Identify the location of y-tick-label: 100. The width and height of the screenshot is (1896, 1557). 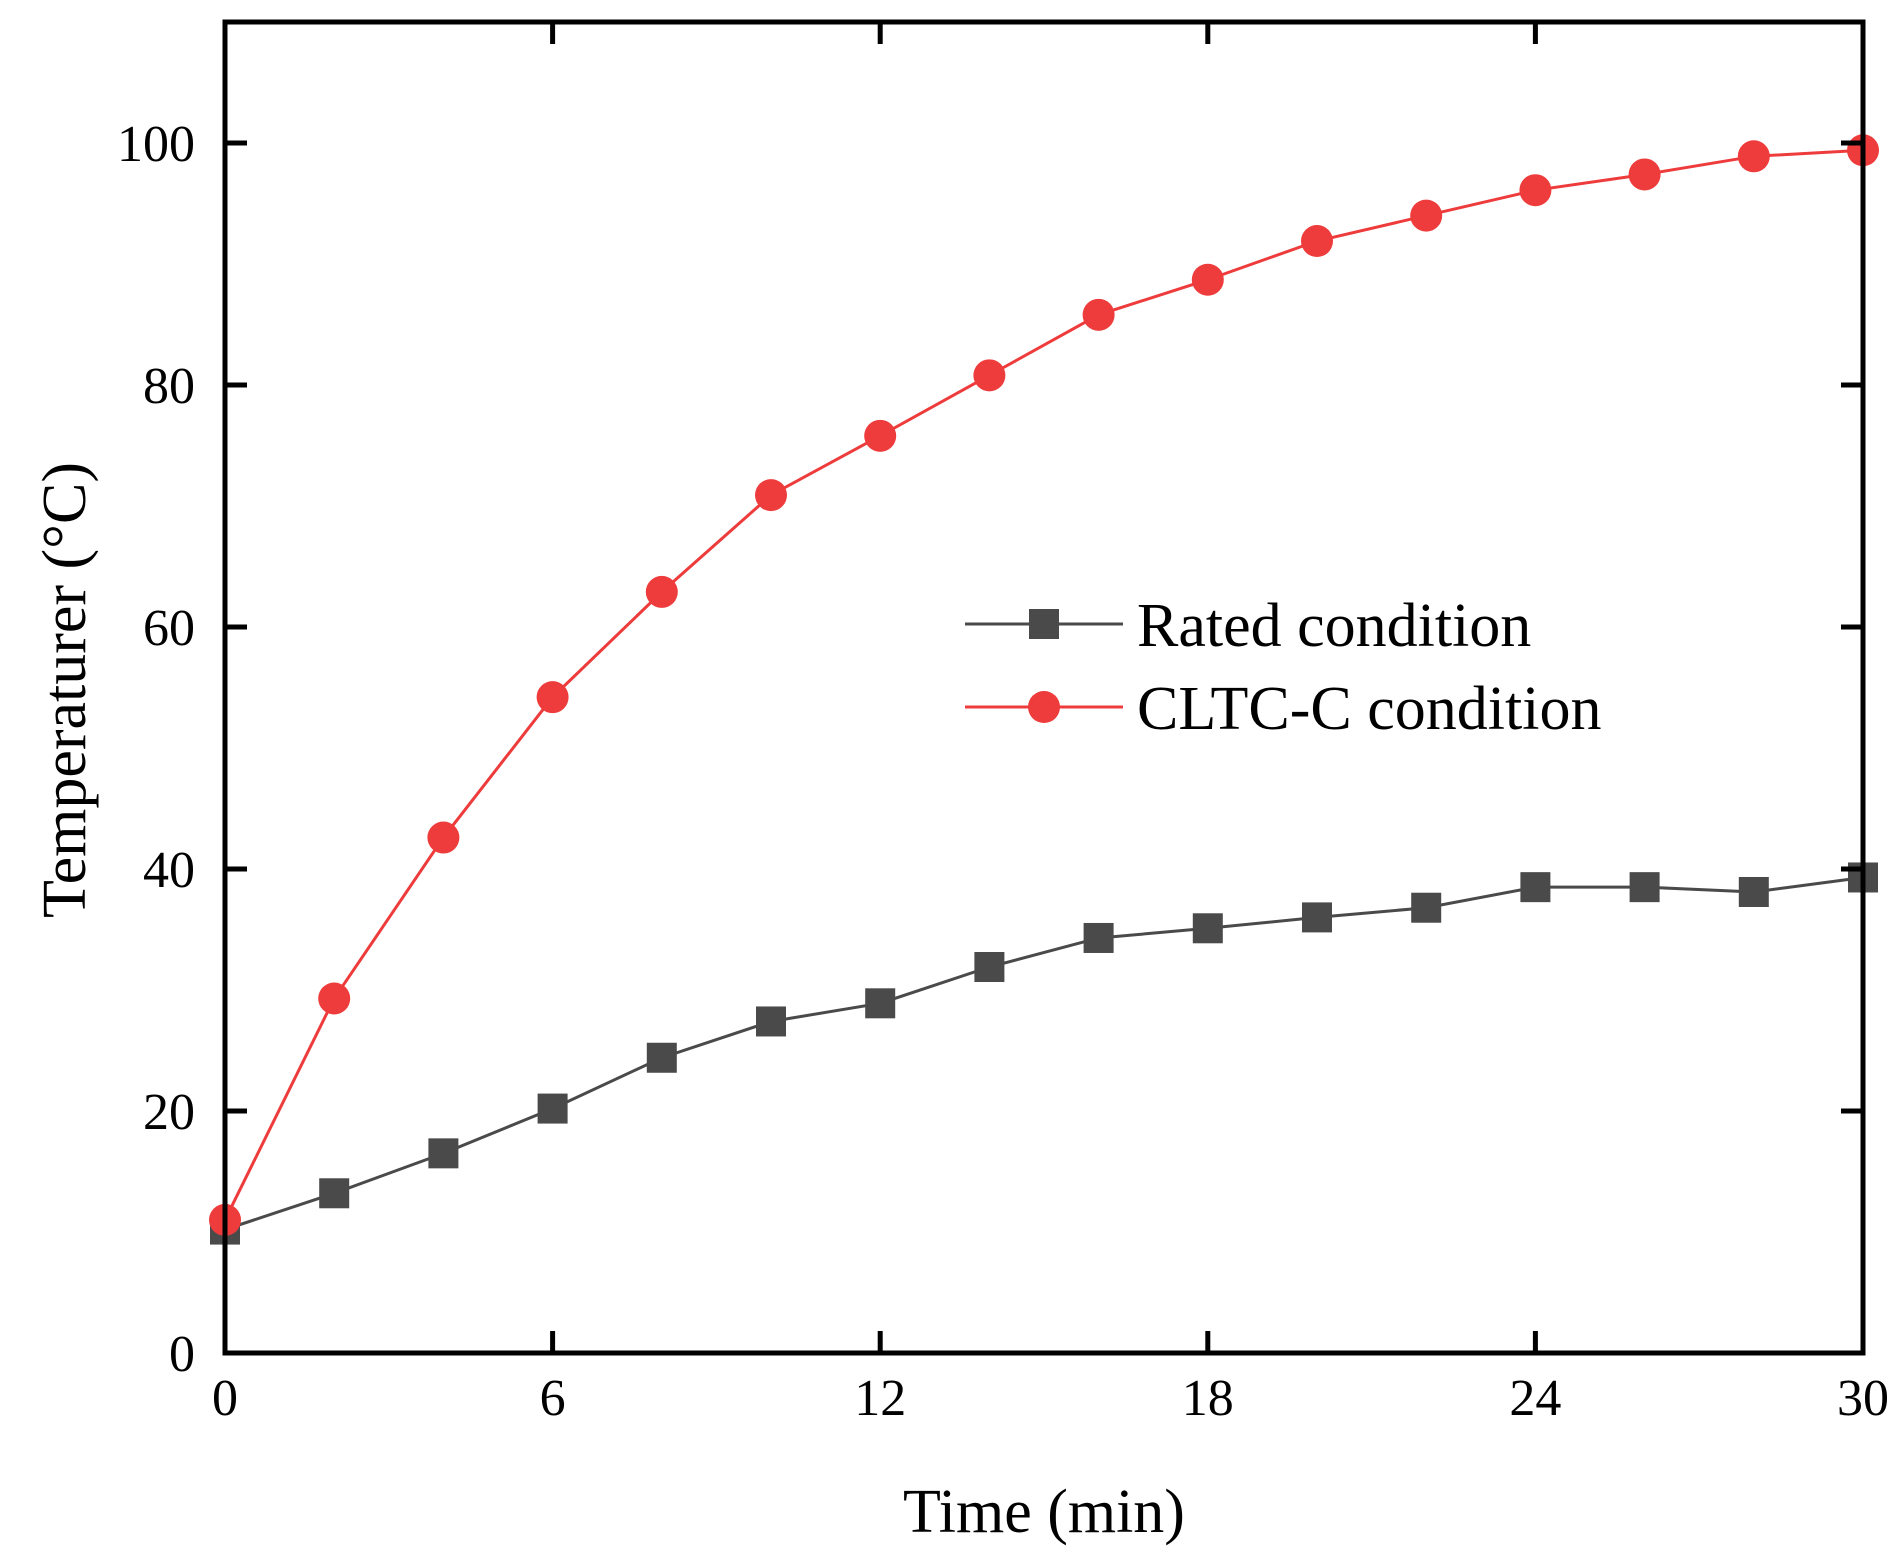
(156, 144).